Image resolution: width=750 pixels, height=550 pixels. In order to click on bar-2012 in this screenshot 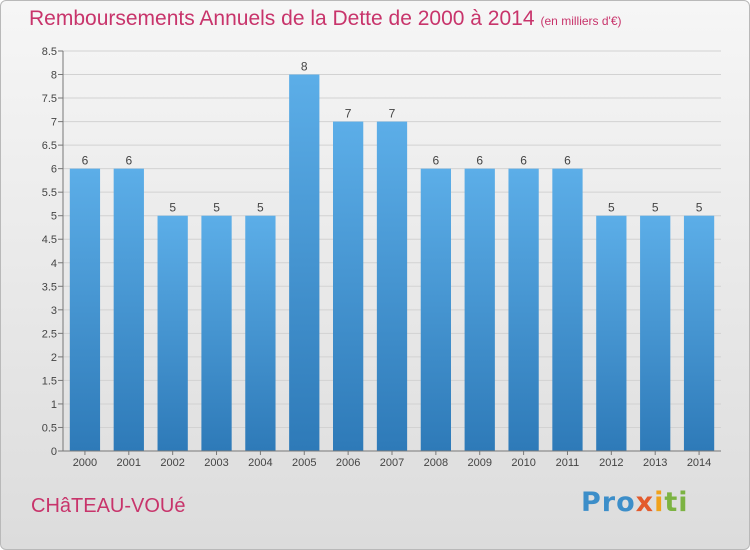, I will do `click(611, 333)`.